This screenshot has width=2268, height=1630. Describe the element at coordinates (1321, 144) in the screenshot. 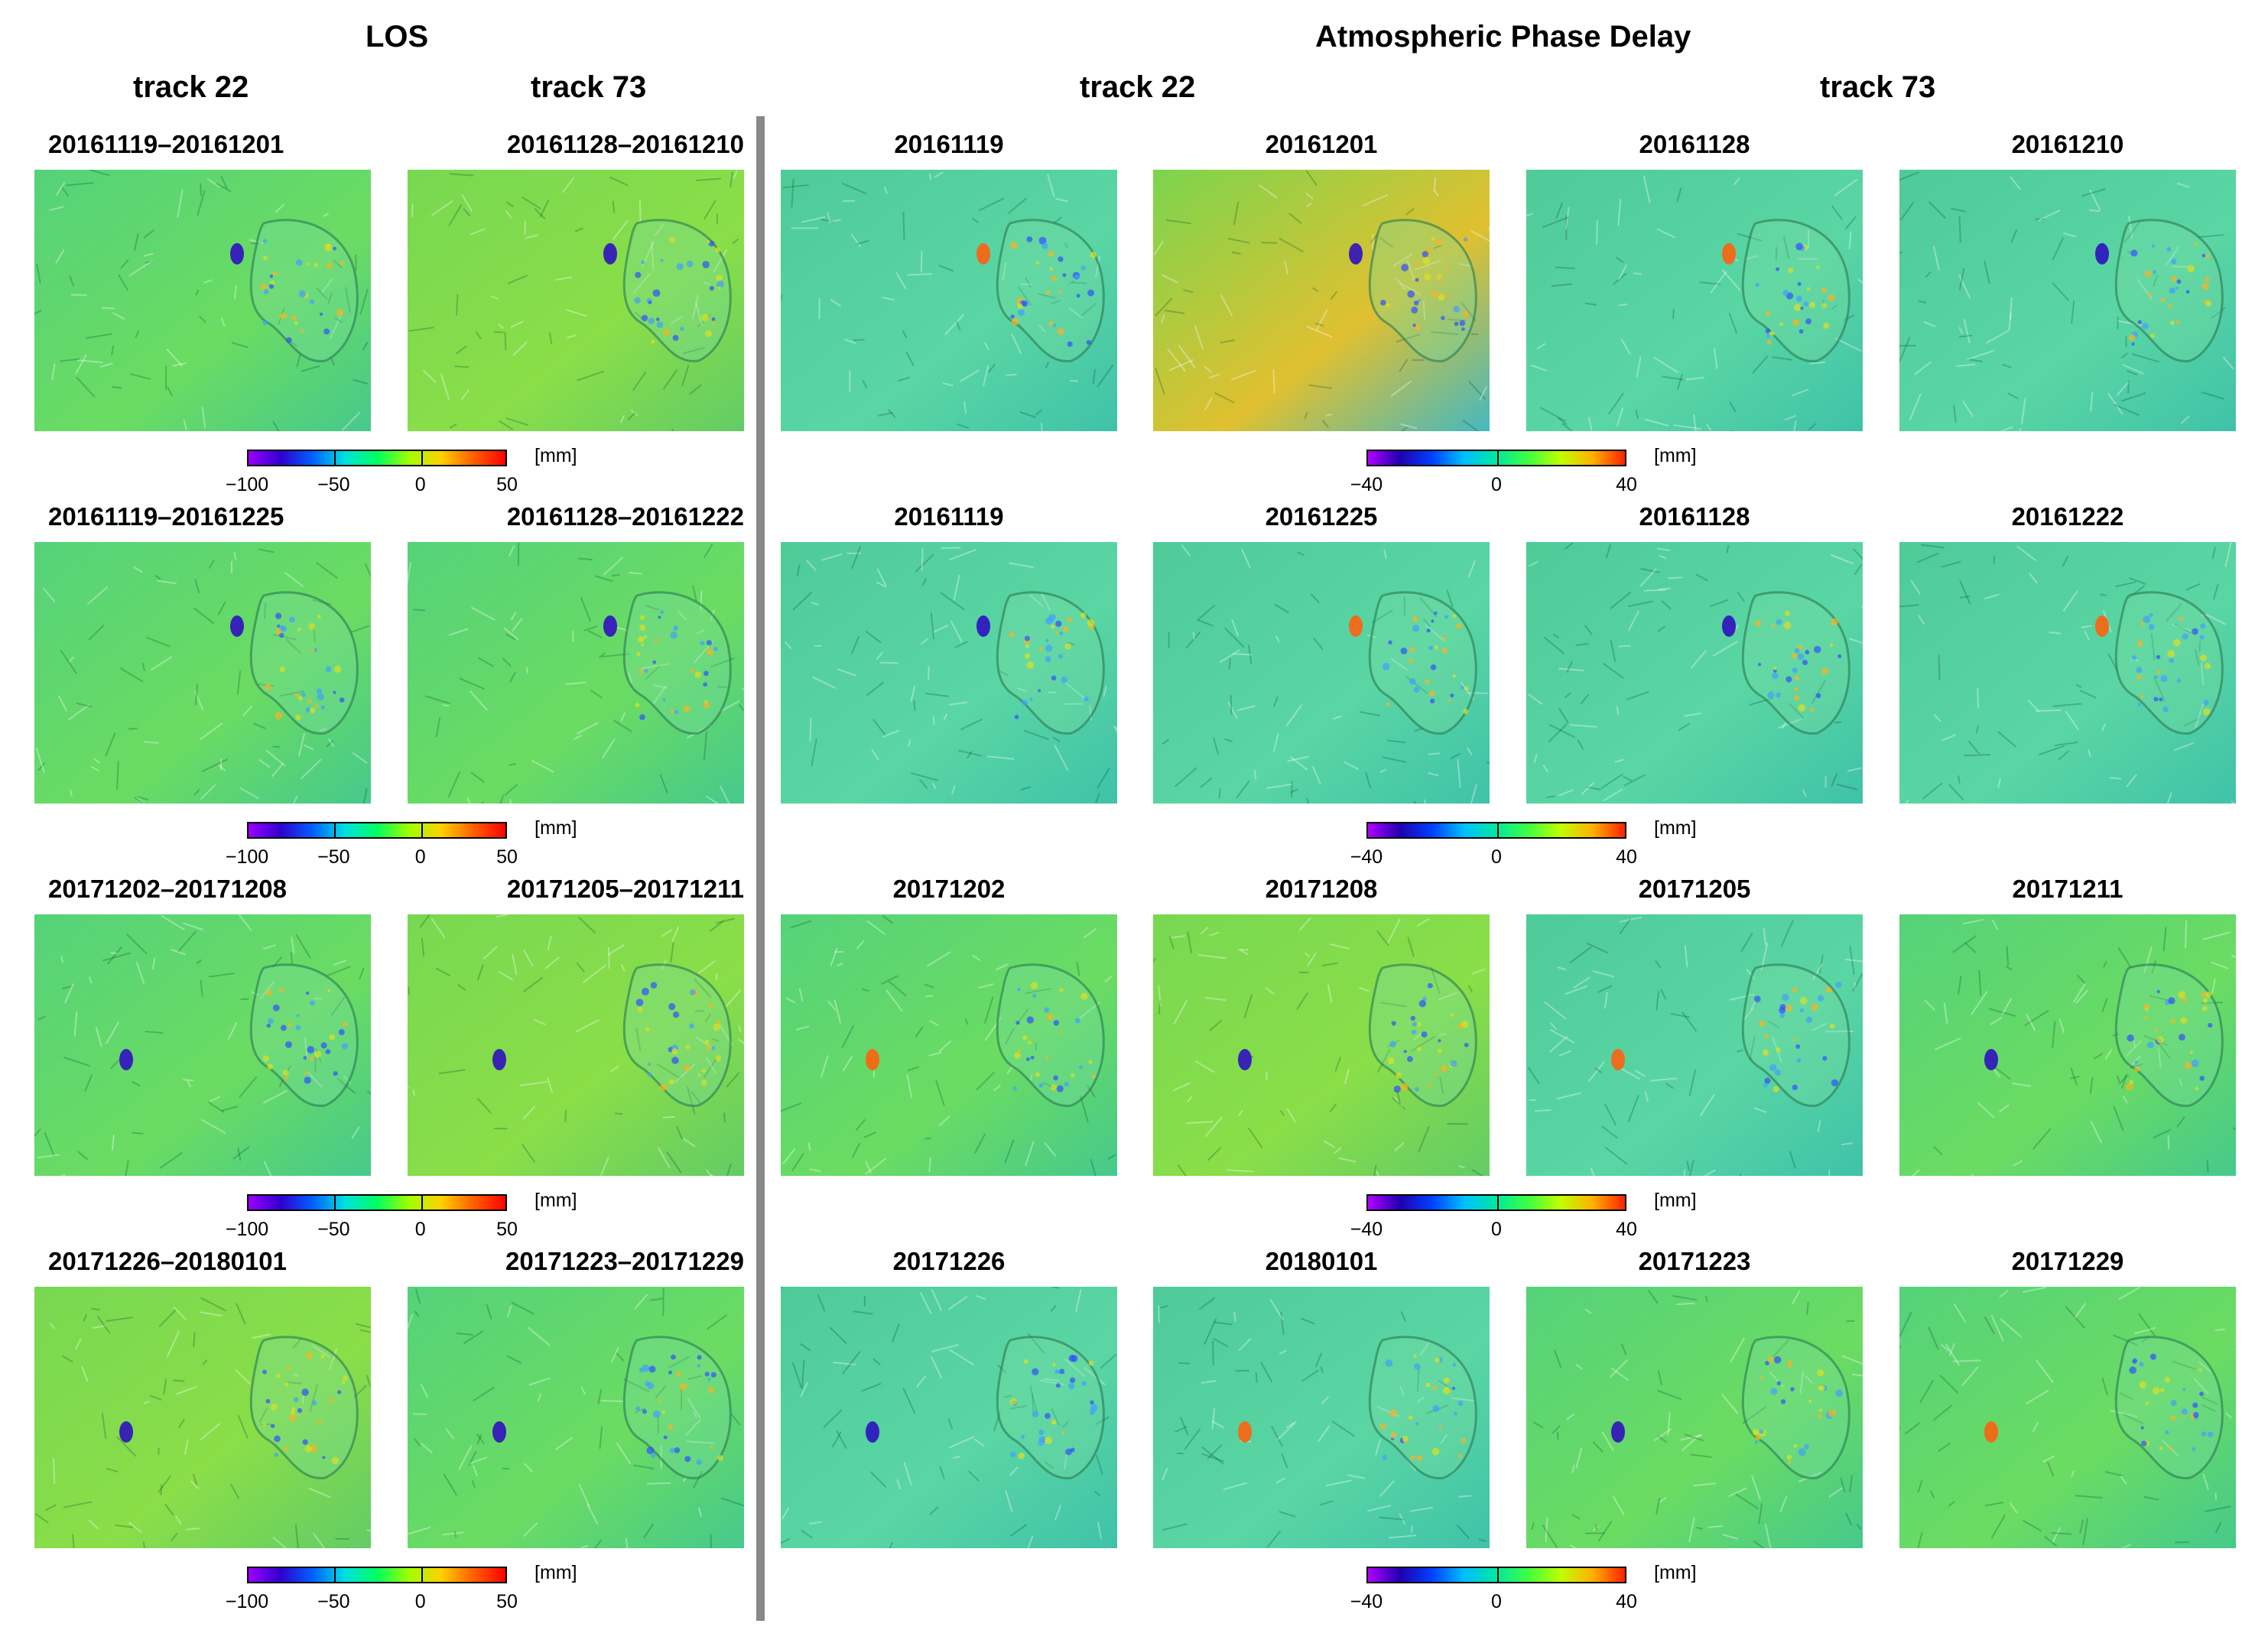

I see `apd-panel-title: 20161201` at that location.